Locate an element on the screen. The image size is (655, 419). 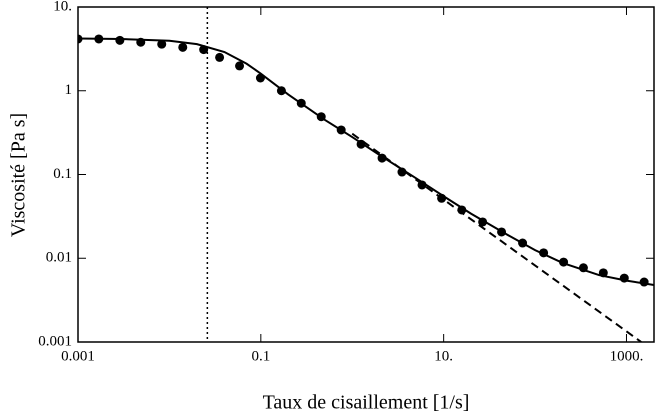
x-tick-label: 10. is located at coordinates (443, 356).